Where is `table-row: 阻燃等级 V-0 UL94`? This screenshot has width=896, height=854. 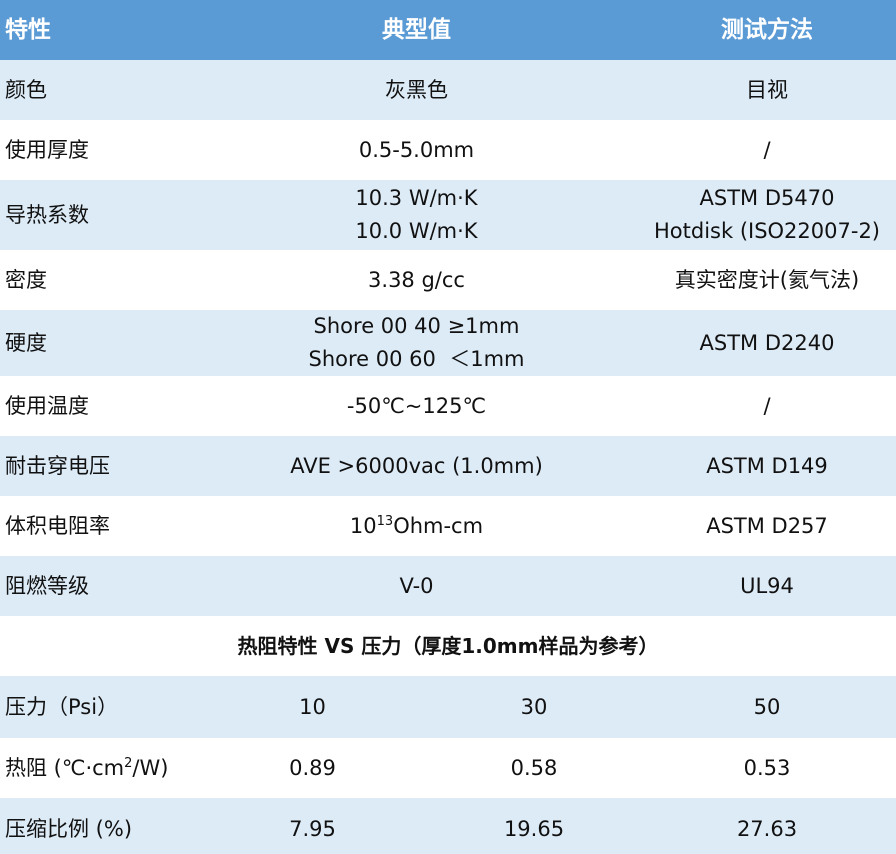
table-row: 阻燃等级 V-0 UL94 is located at coordinates (448, 586).